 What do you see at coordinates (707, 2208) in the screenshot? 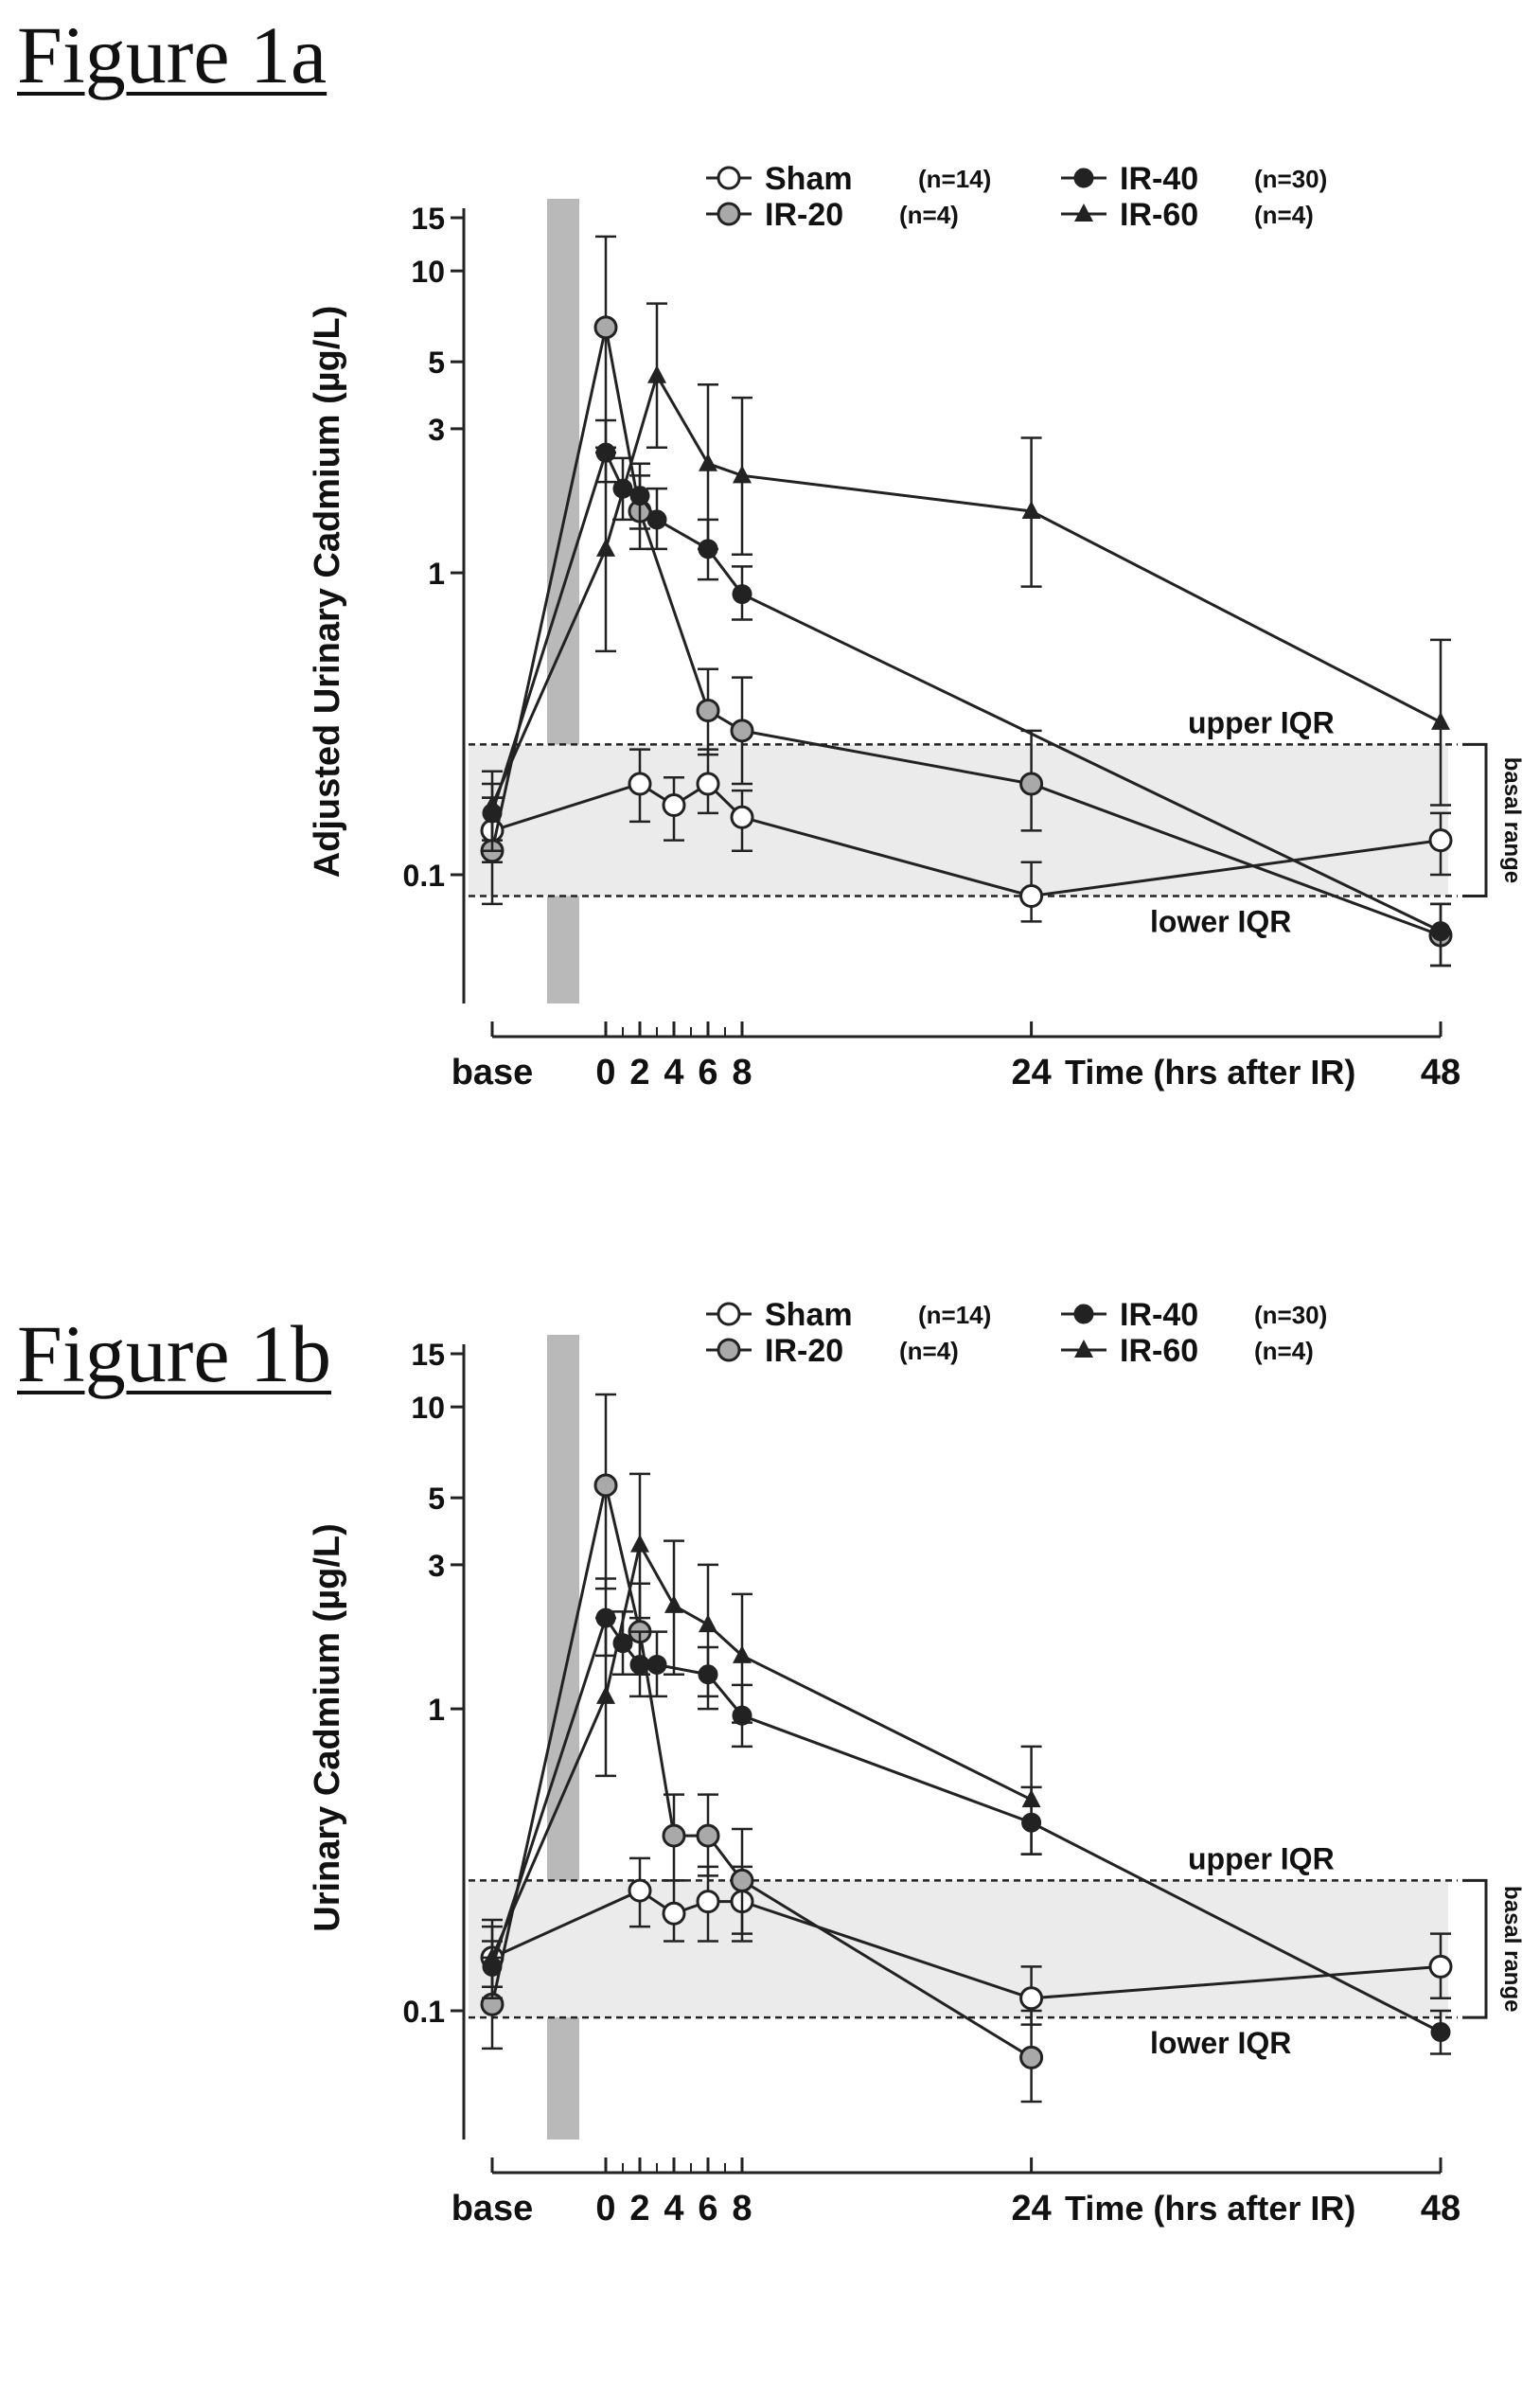
I see `x-tick-label: 6` at bounding box center [707, 2208].